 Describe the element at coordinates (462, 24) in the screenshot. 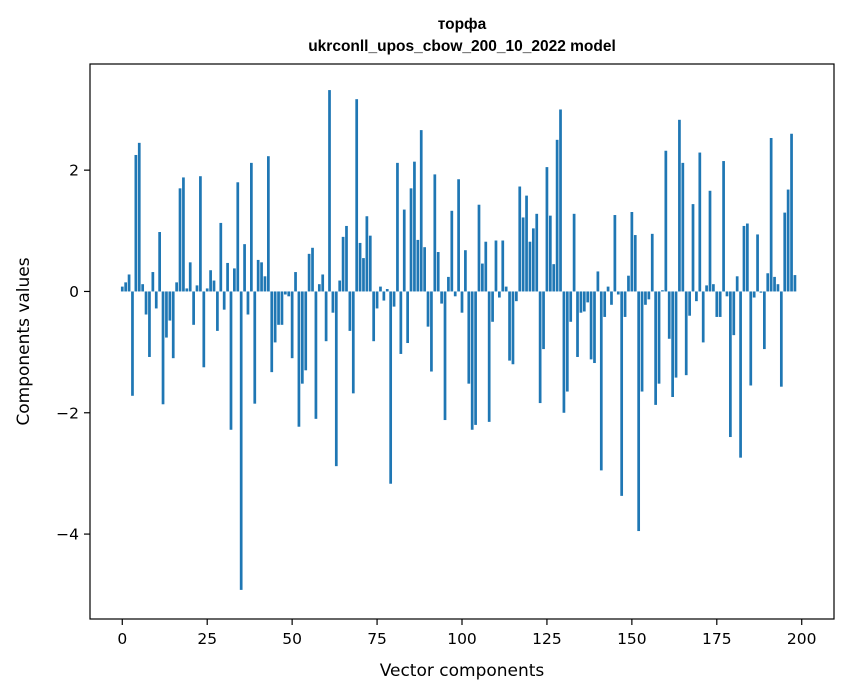

I see `chart-title: торфа` at that location.